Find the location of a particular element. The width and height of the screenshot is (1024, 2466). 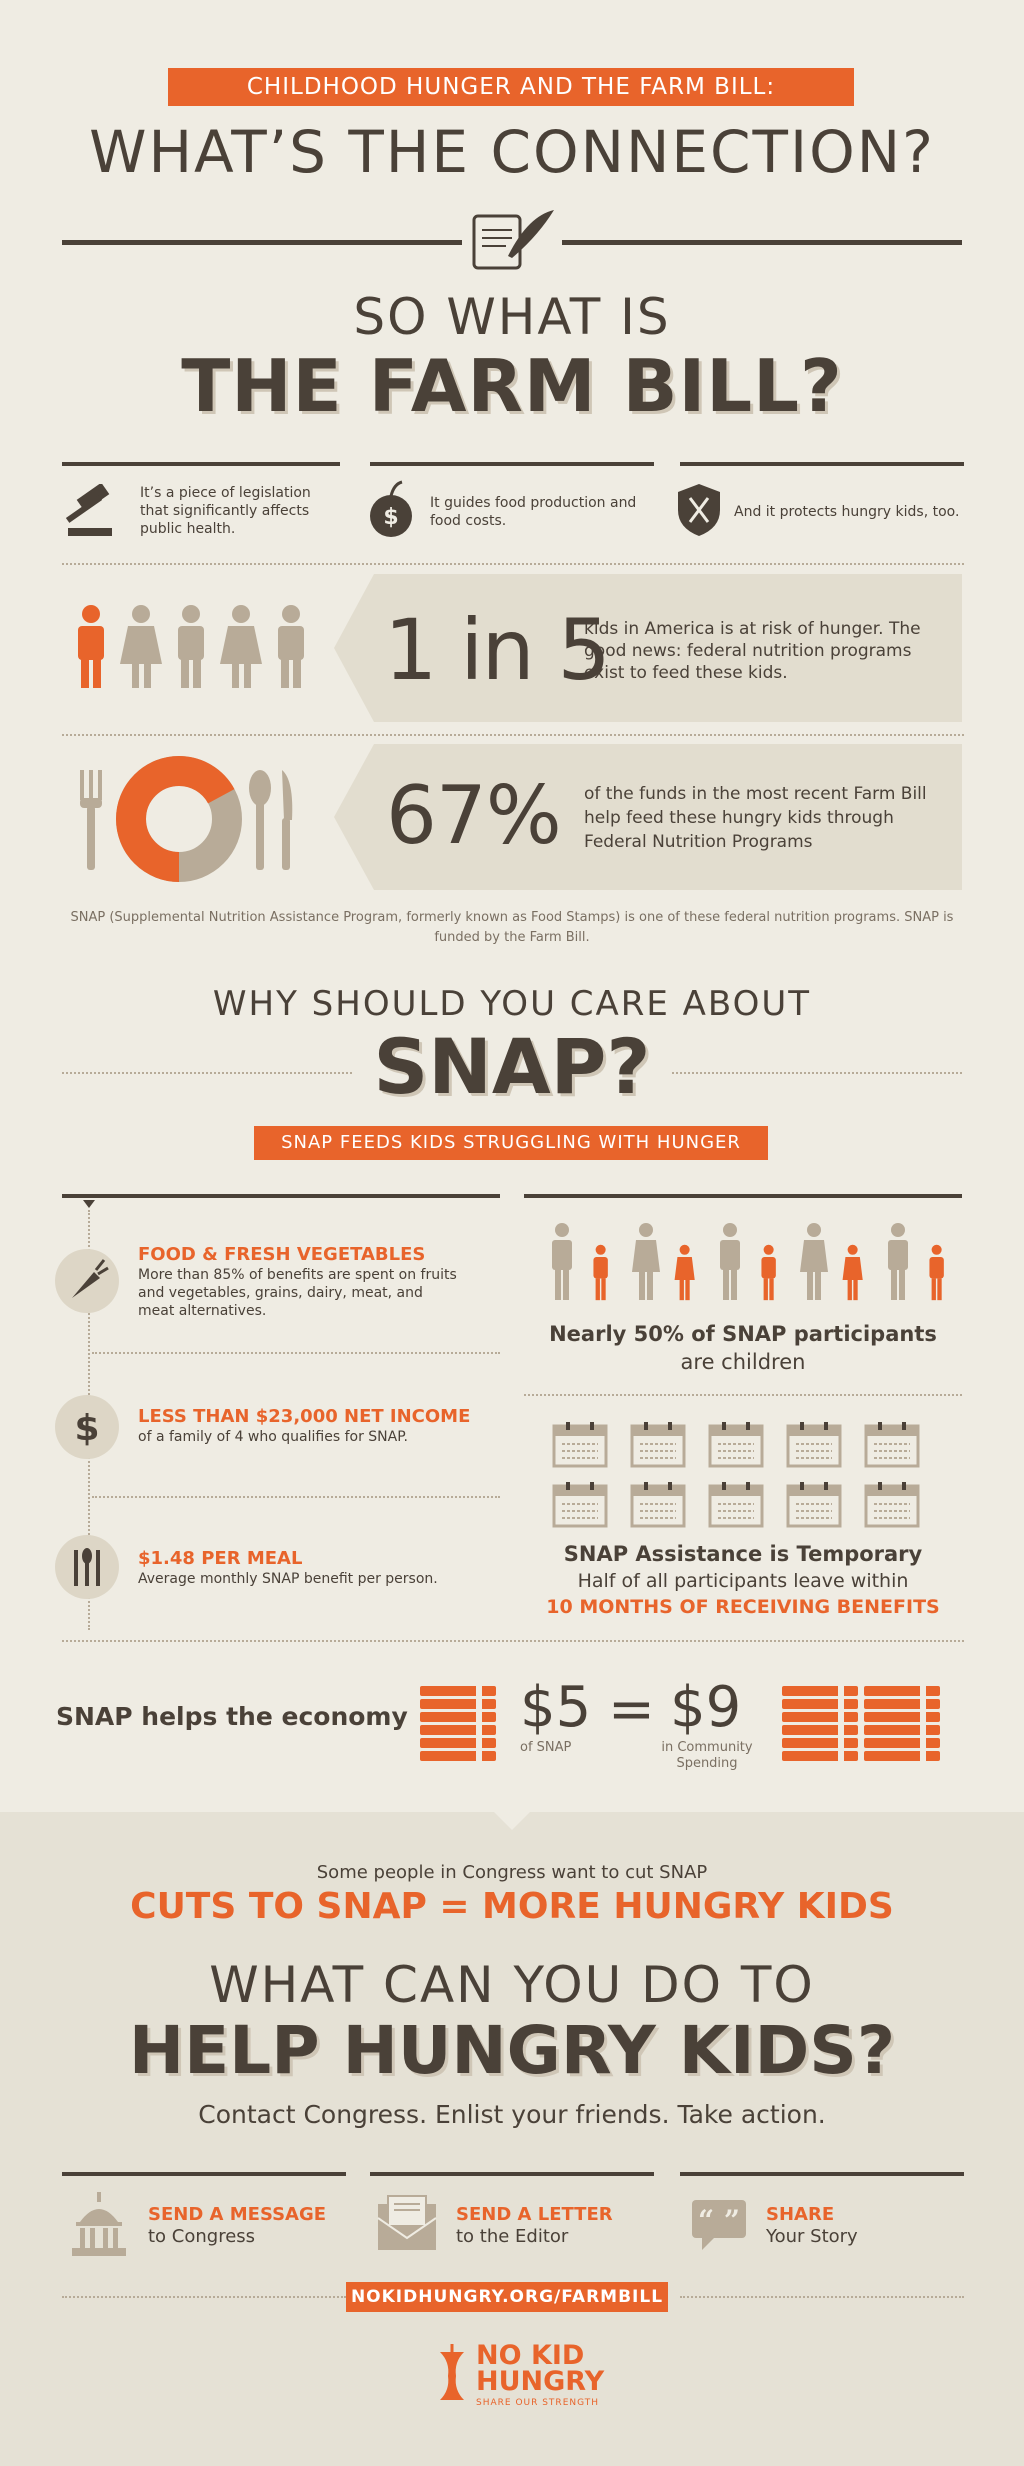

speech-bubble-icon: “ ” is located at coordinates (719, 2225).